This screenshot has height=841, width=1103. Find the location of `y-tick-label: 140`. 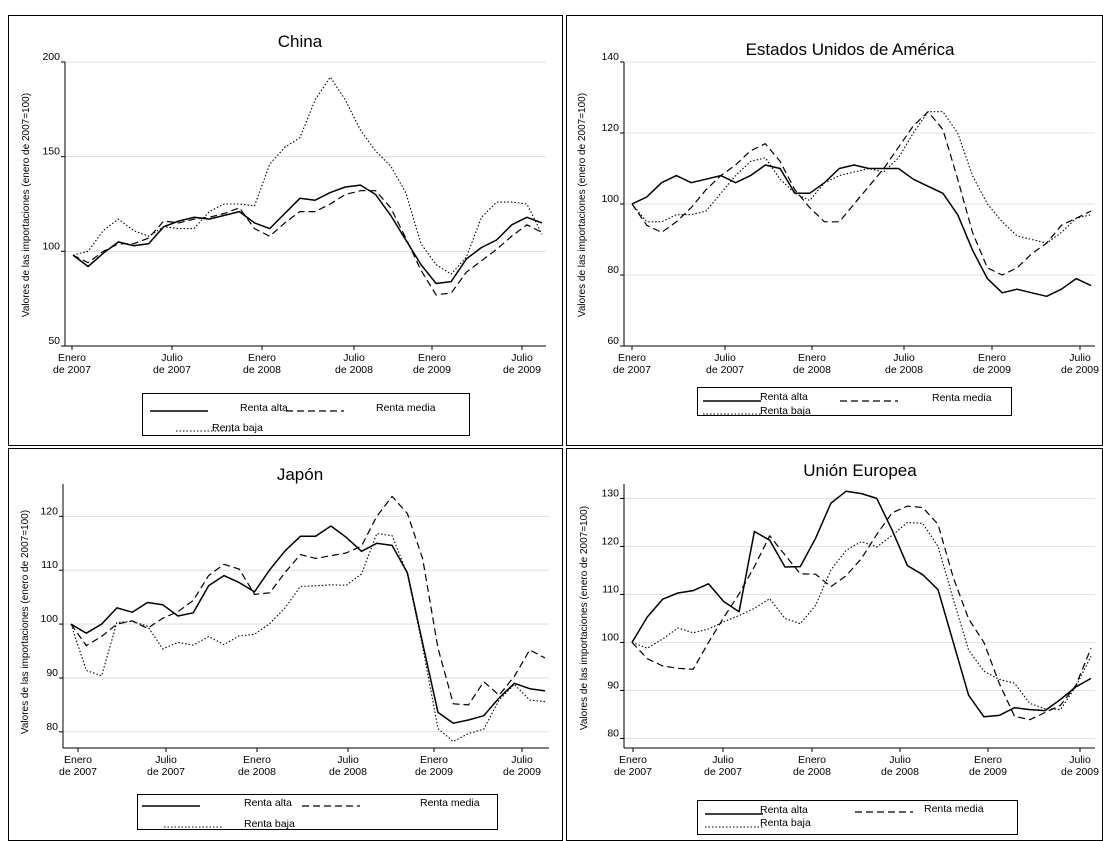

y-tick-label: 140 is located at coordinates (610, 57).